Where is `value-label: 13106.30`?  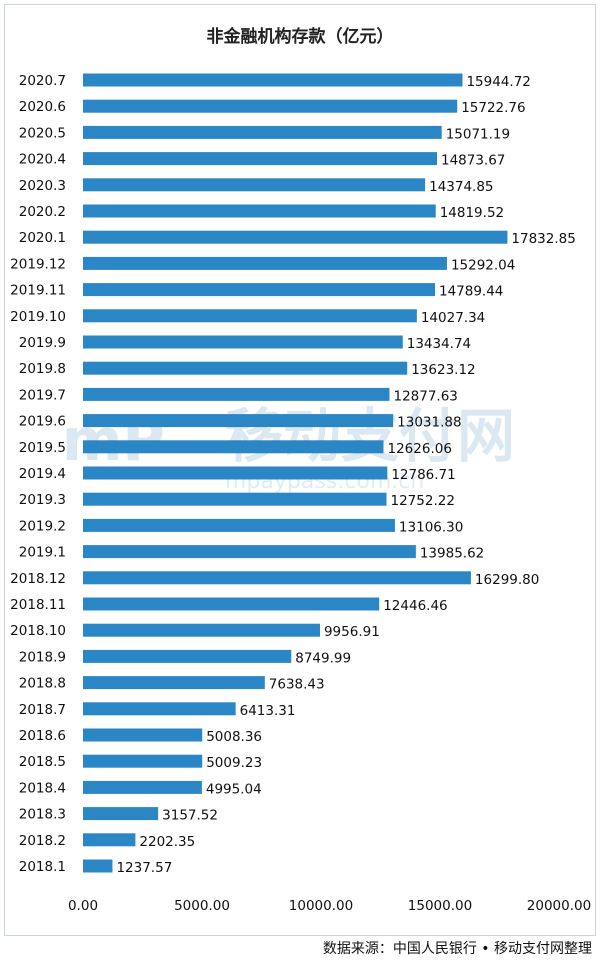 value-label: 13106.30 is located at coordinates (431, 527).